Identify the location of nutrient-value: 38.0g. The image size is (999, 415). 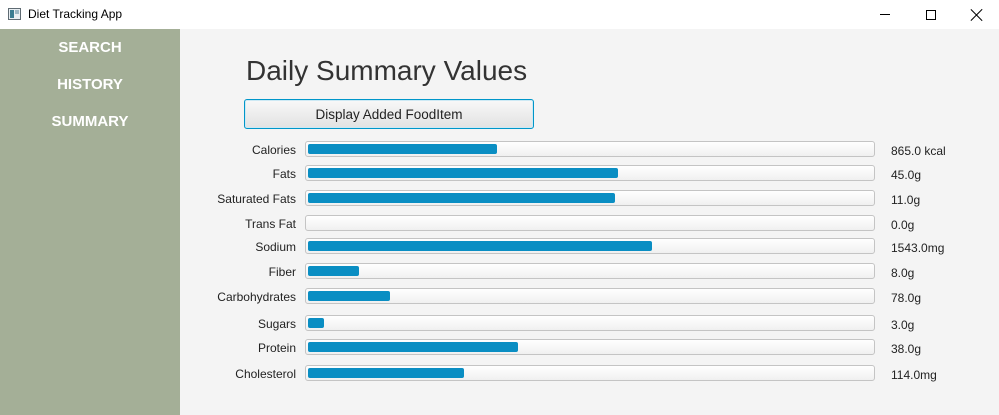
(906, 349).